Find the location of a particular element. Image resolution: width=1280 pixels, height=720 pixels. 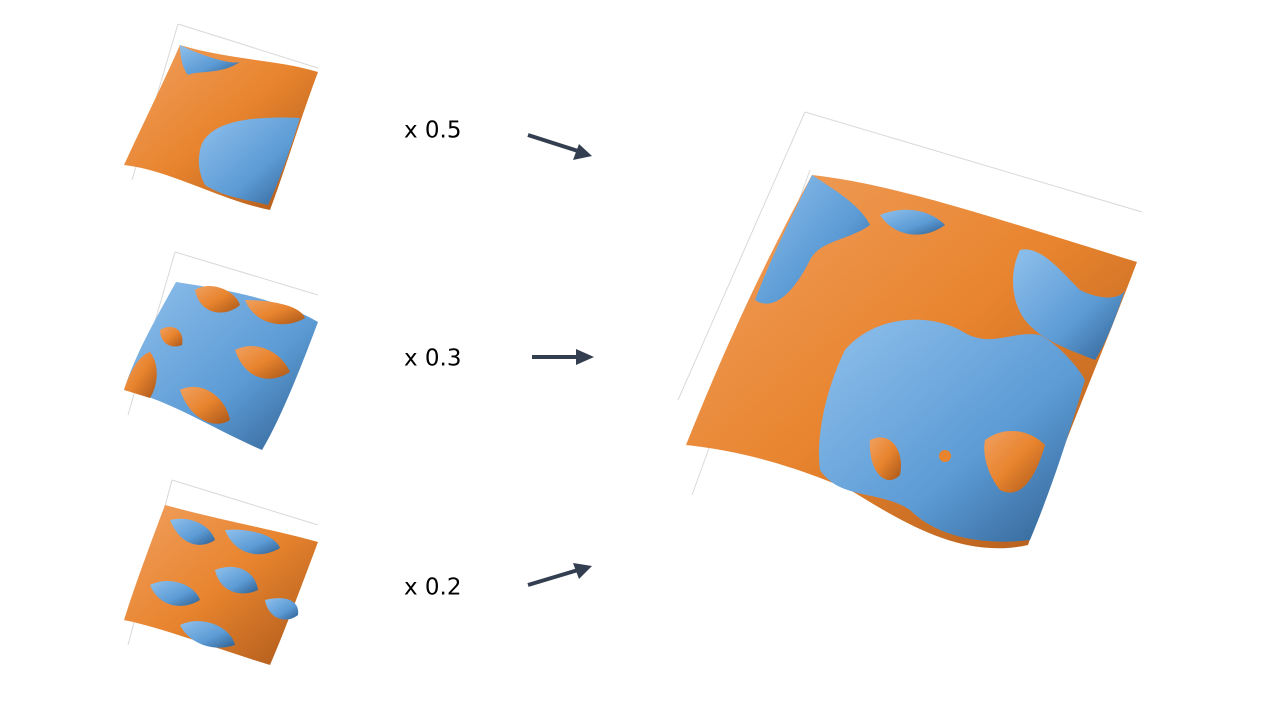

weight-label: x 0.5 is located at coordinates (433, 131).